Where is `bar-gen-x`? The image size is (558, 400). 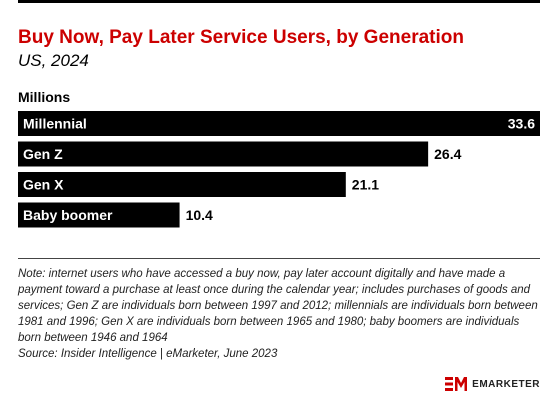
bar-gen-x is located at coordinates (182, 184).